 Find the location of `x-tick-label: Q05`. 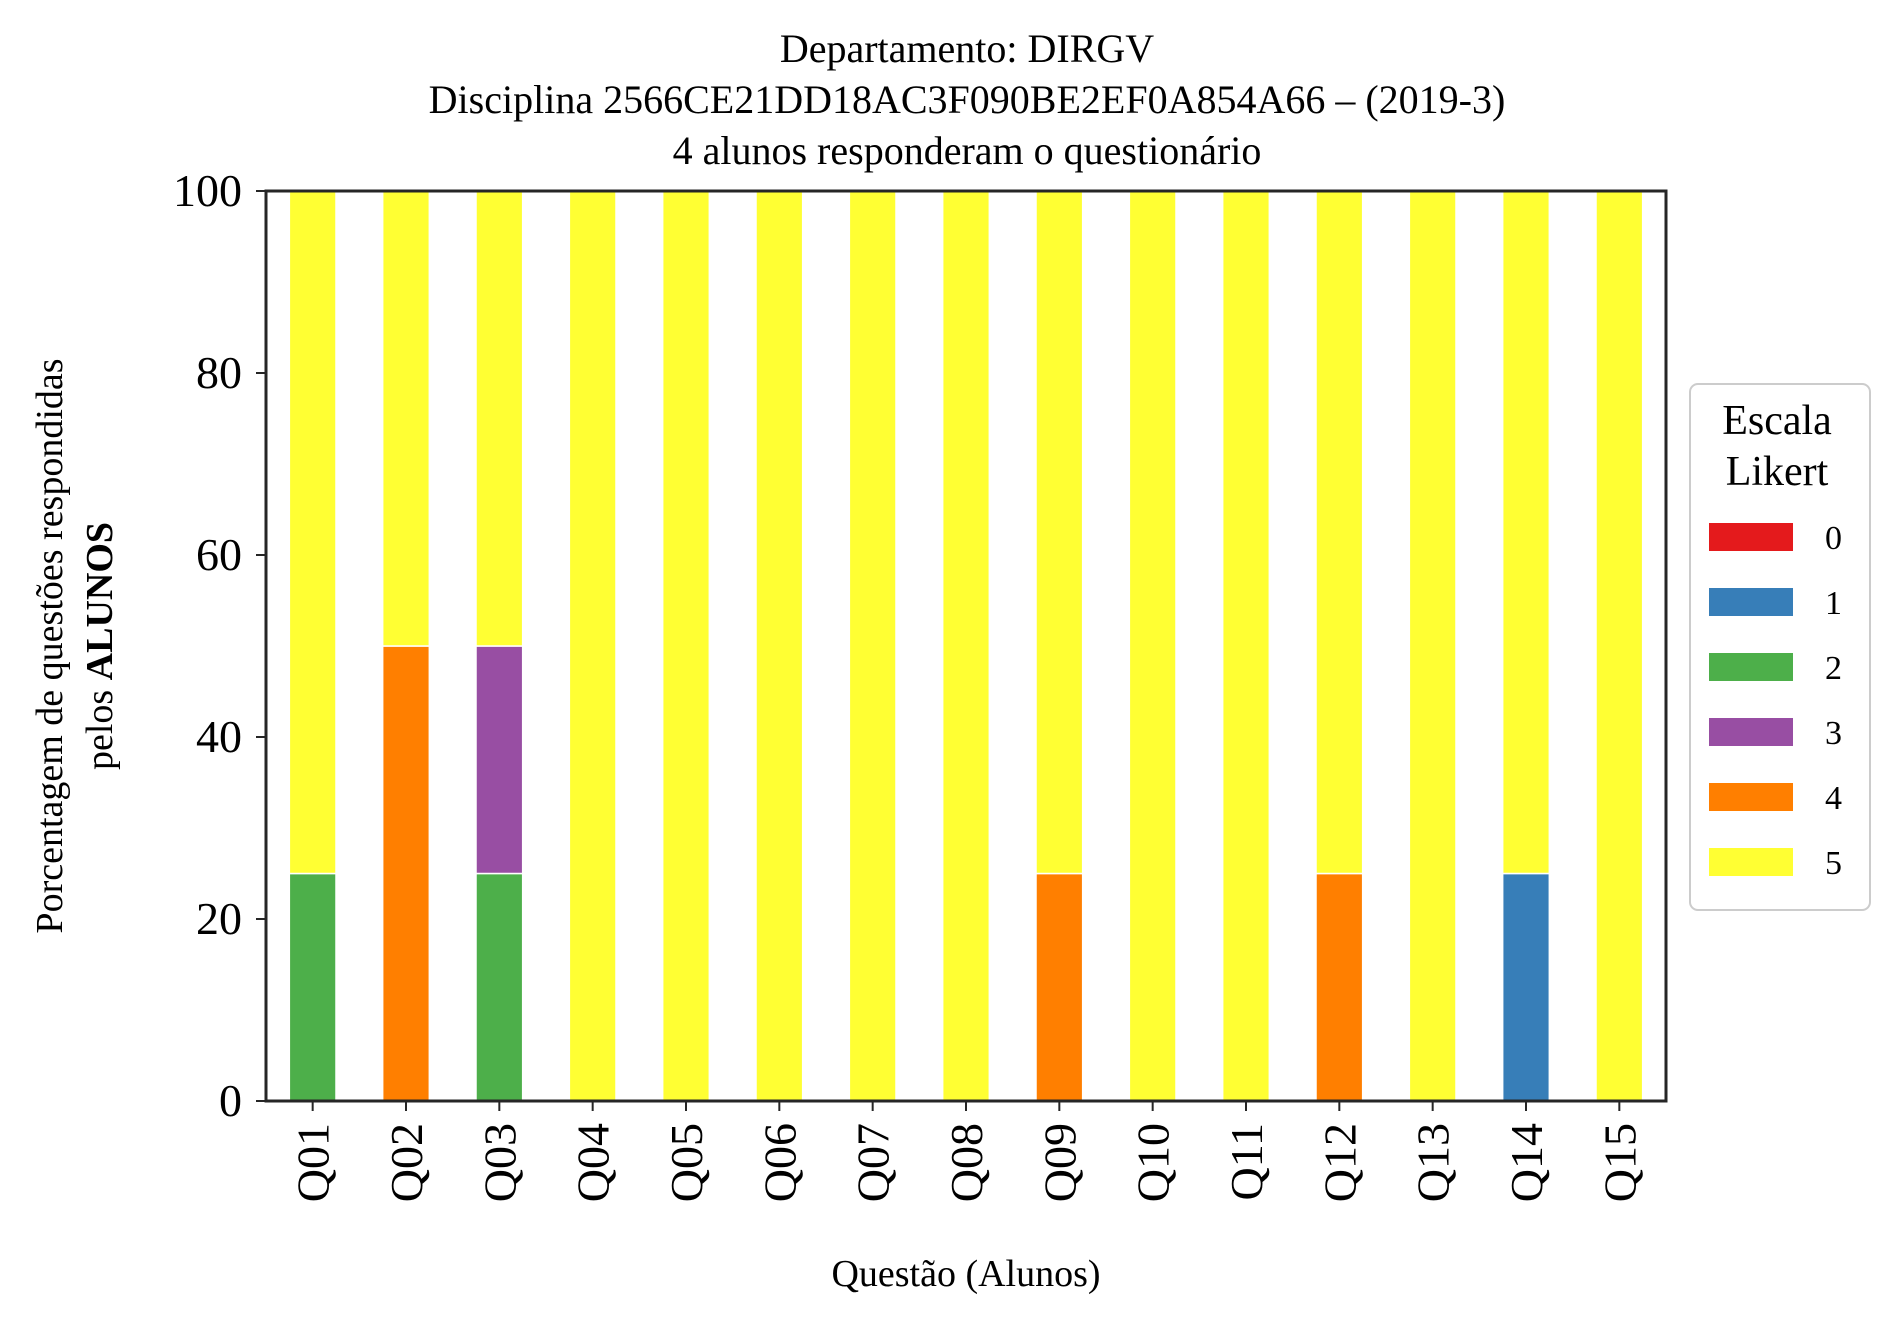

x-tick-label: Q05 is located at coordinates (686, 1162).